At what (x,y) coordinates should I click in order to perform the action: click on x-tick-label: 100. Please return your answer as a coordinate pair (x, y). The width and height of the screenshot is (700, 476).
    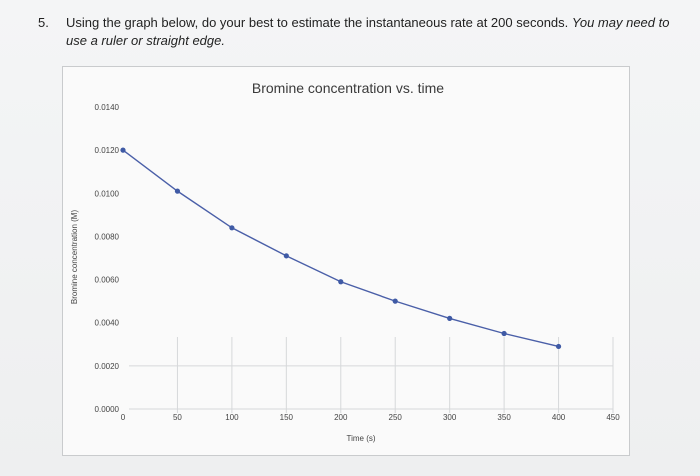
    Looking at the image, I should click on (232, 417).